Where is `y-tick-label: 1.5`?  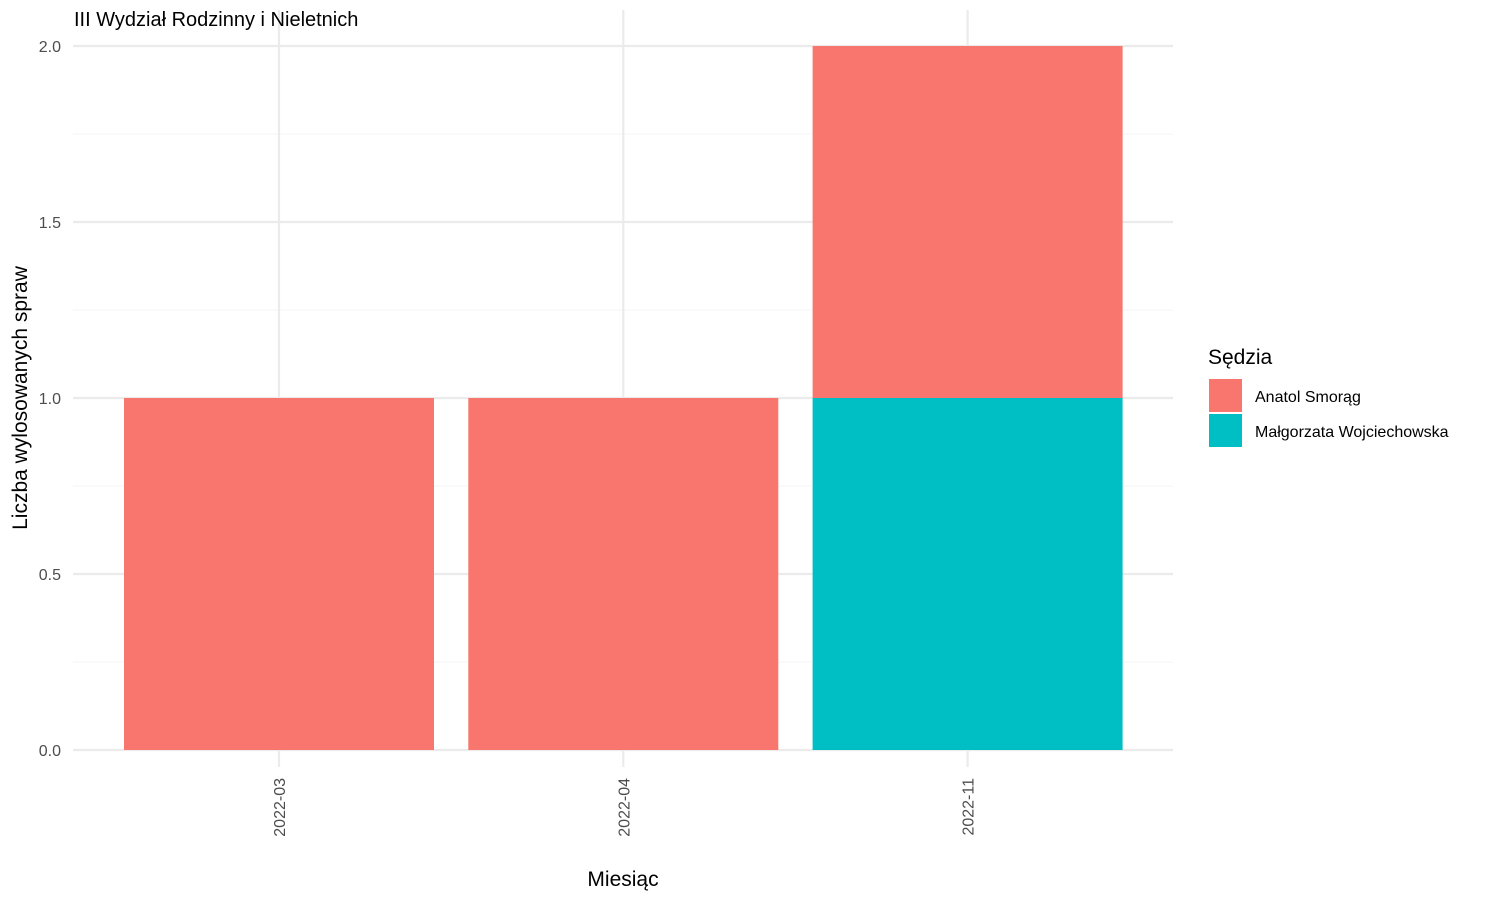 y-tick-label: 1.5 is located at coordinates (50, 223).